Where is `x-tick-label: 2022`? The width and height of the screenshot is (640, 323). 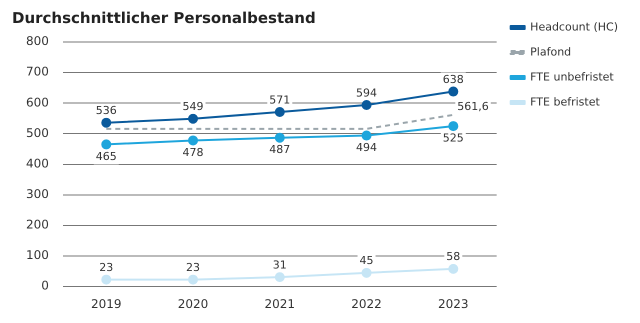 x-tick-label: 2022 is located at coordinates (366, 303).